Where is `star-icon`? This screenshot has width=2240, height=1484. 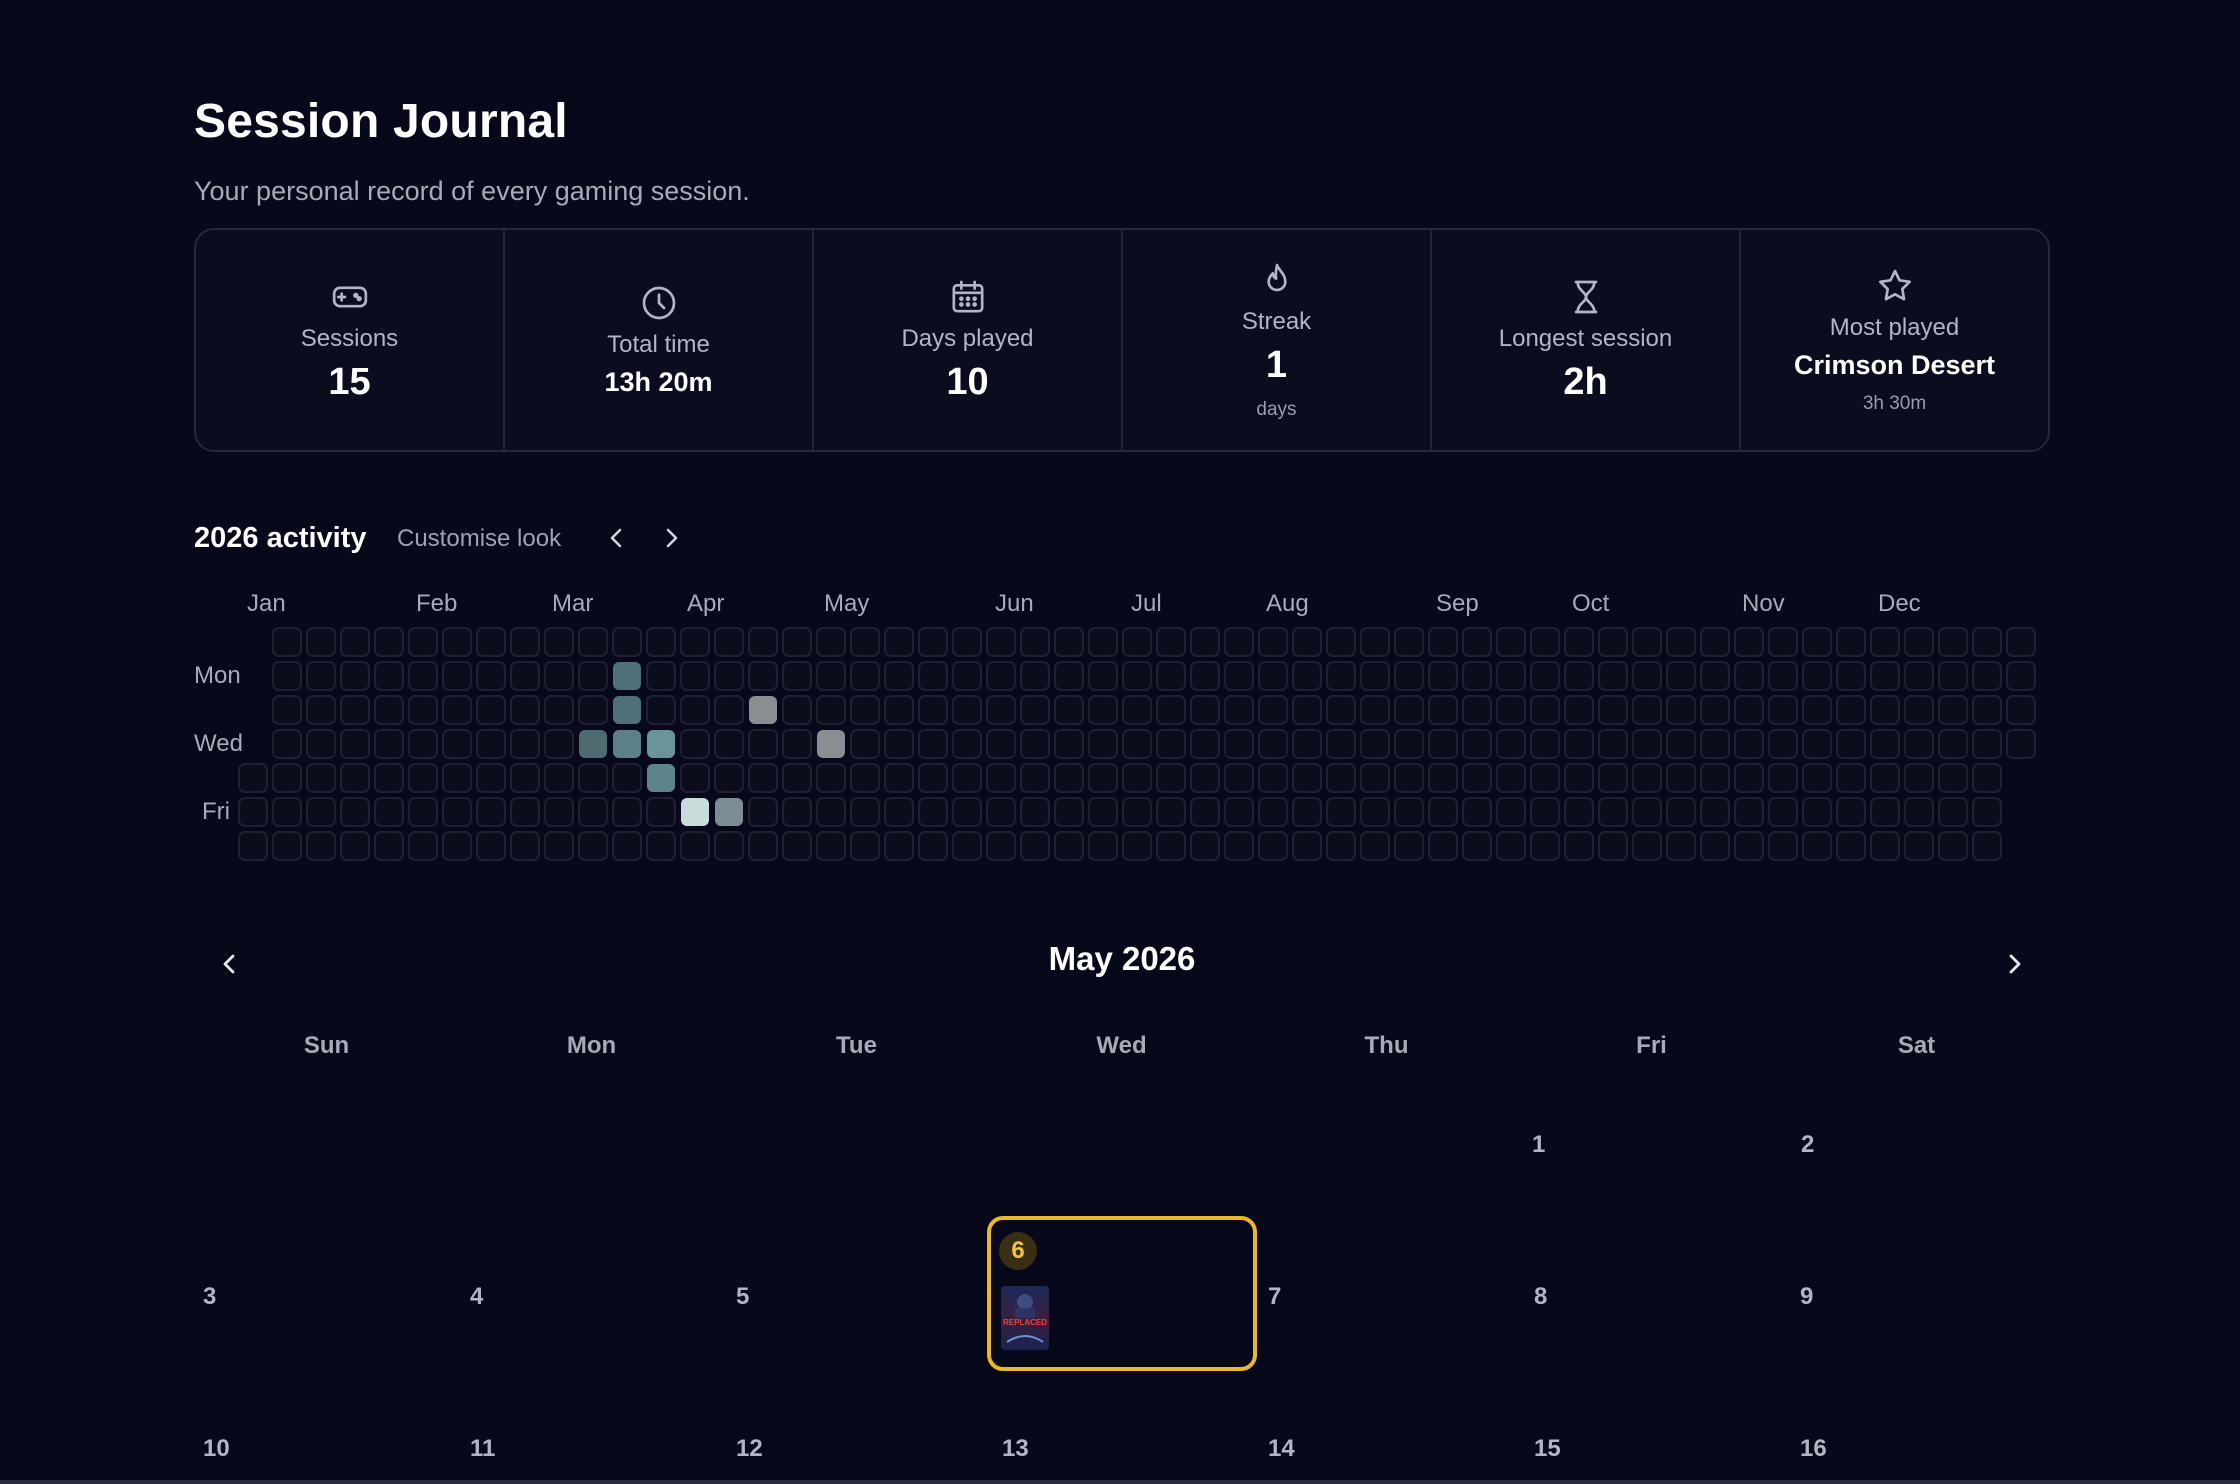
star-icon is located at coordinates (1894, 284).